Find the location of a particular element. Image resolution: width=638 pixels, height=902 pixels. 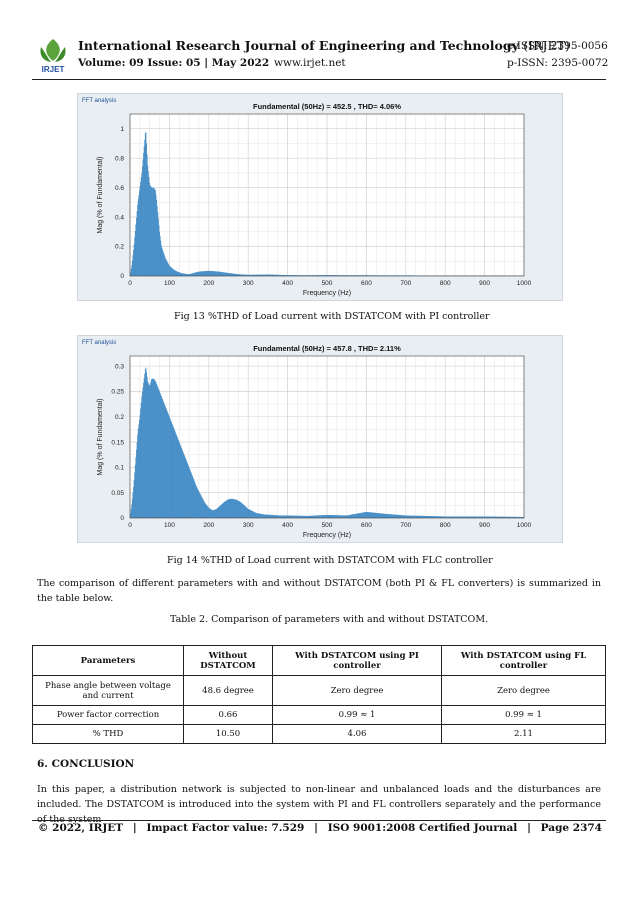

table-cell: % THD is located at coordinates (108, 734).